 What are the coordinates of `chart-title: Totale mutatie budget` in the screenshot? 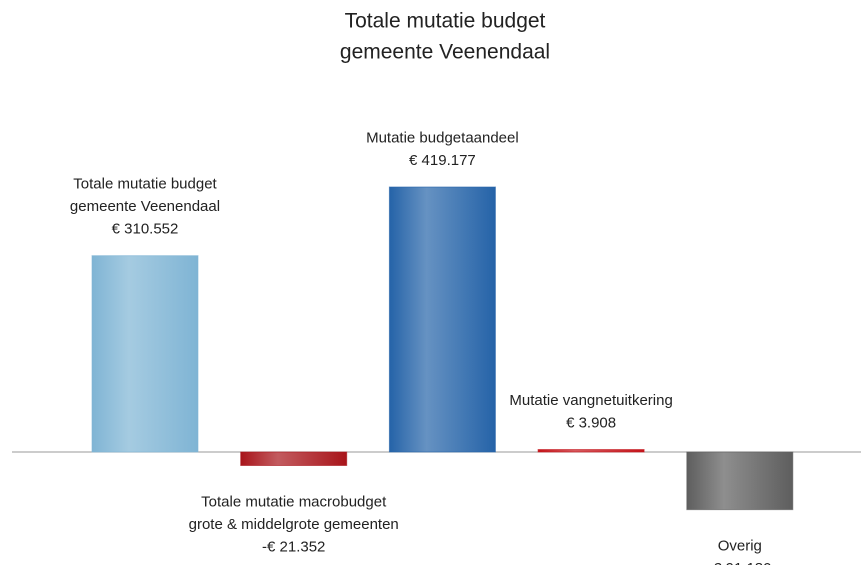 It's located at (445, 21).